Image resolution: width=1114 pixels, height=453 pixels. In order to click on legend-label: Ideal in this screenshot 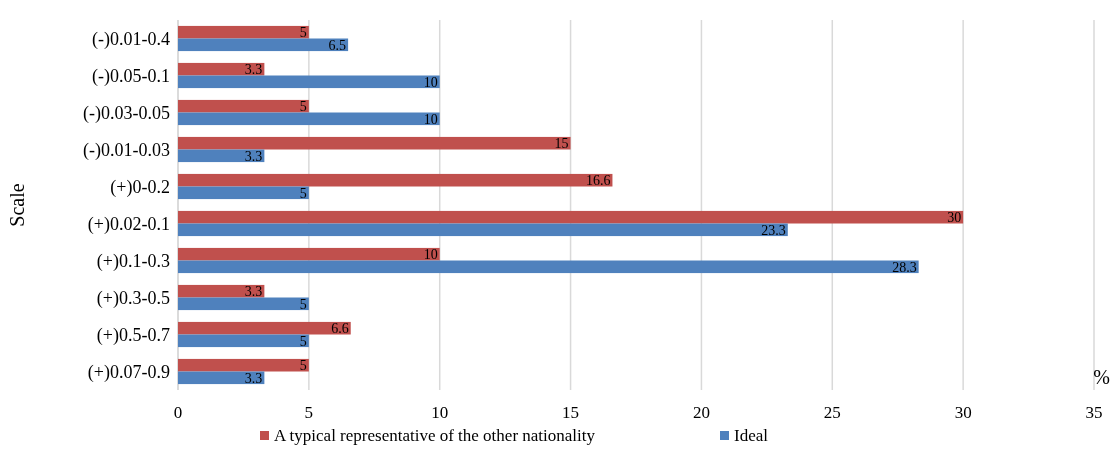, I will do `click(751, 435)`.